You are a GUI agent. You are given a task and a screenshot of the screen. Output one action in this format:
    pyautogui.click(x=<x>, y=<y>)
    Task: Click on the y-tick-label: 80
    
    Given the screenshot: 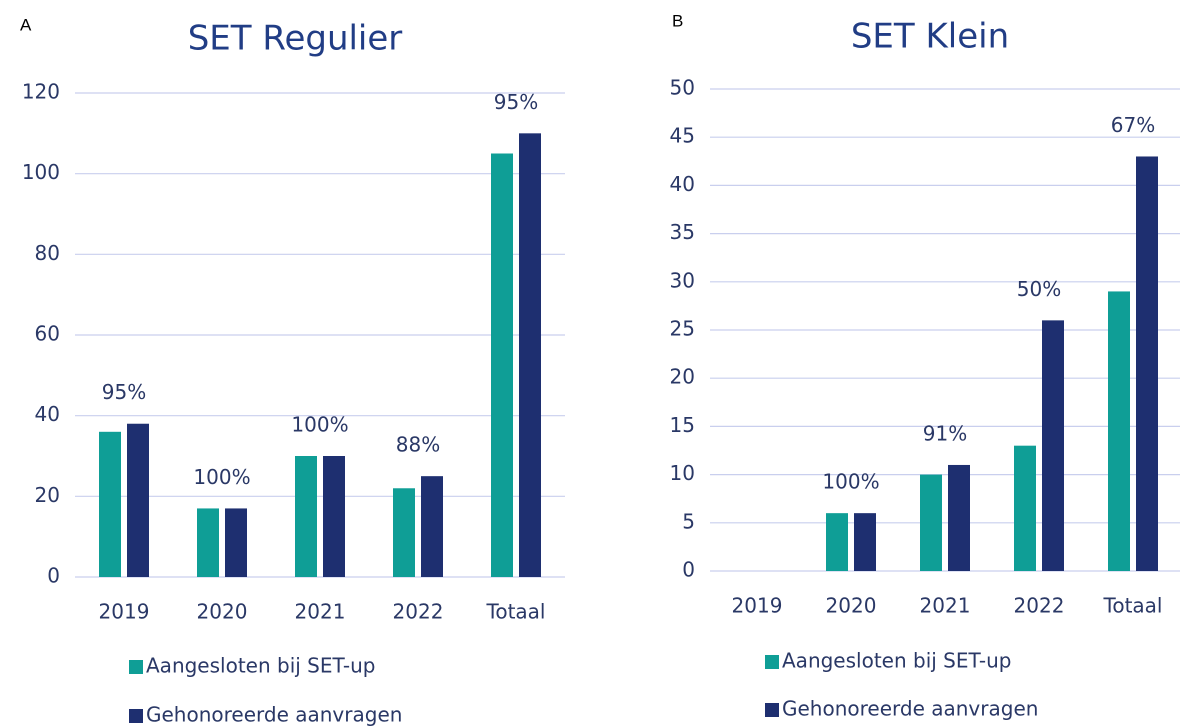 What is the action you would take?
    pyautogui.click(x=47, y=253)
    